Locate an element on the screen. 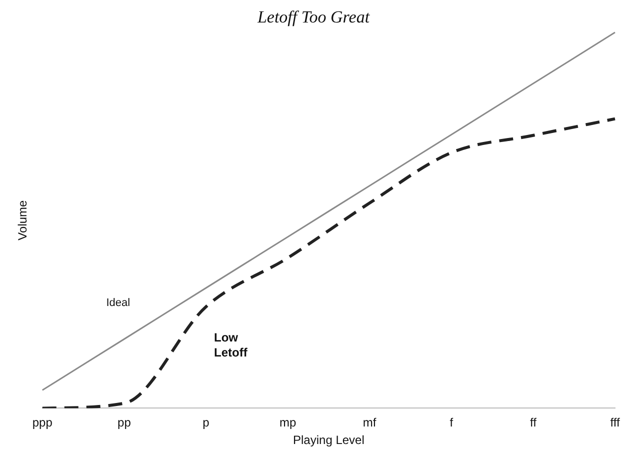  series-label: Low Letoff is located at coordinates (231, 345).